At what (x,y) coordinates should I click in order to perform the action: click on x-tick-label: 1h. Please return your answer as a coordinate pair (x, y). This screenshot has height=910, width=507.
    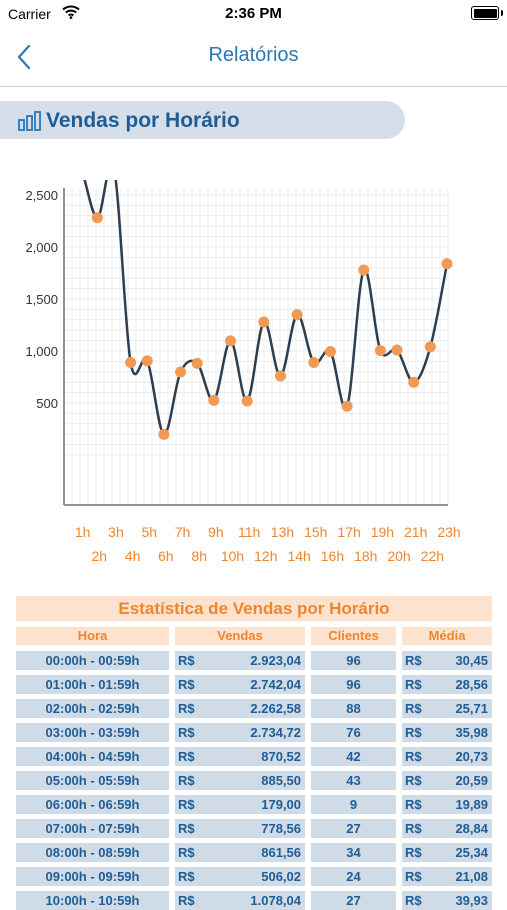
    Looking at the image, I should click on (83, 532).